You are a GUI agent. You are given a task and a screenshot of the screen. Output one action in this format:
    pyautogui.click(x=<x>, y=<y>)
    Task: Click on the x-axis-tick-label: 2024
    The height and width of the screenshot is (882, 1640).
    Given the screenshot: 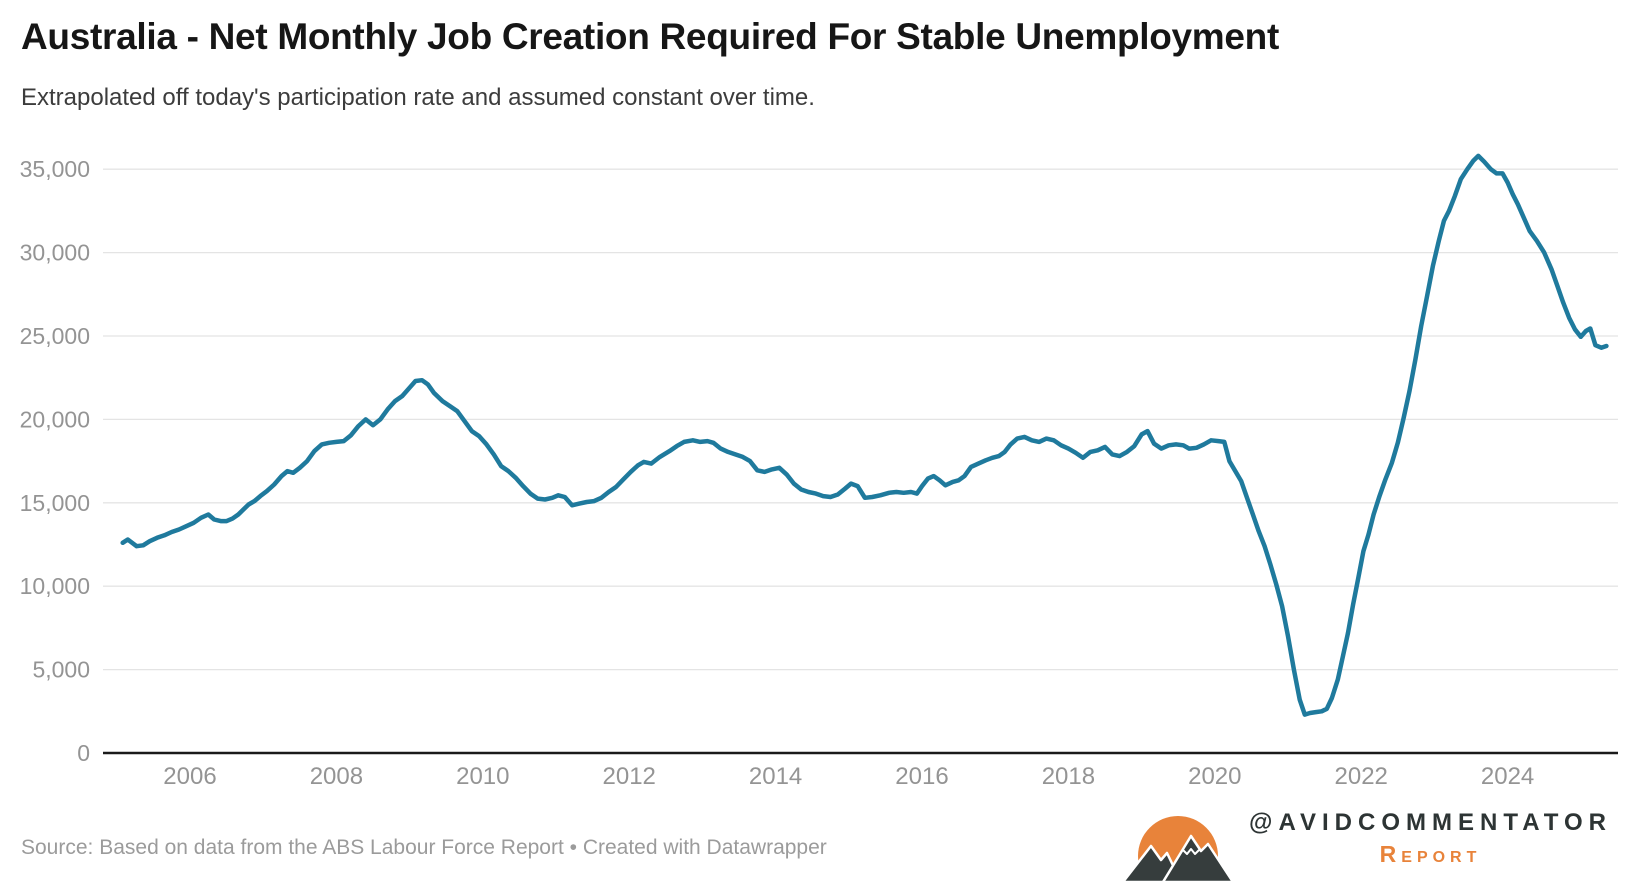 What is the action you would take?
    pyautogui.click(x=1507, y=776)
    